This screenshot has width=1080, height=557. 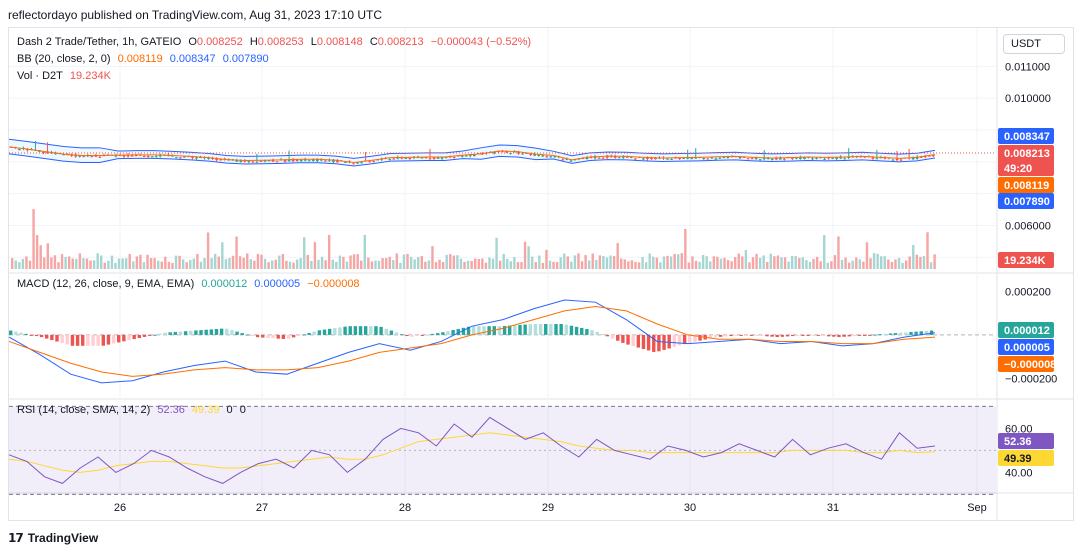 I want to click on c-value: 0.008213, so click(x=400, y=42).